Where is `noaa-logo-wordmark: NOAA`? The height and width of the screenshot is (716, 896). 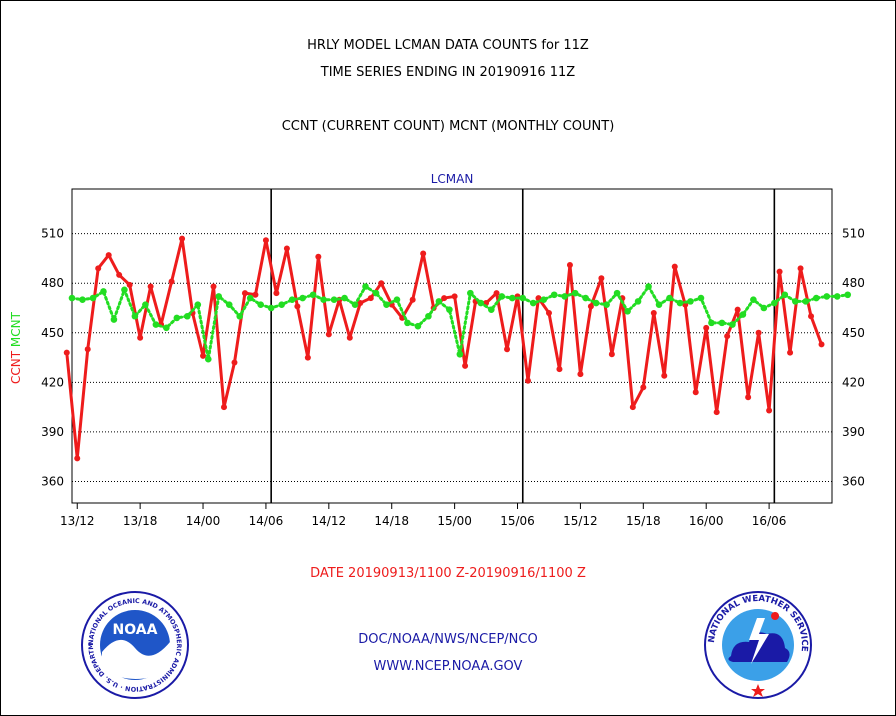
noaa-logo-wordmark: NOAA is located at coordinates (135, 630).